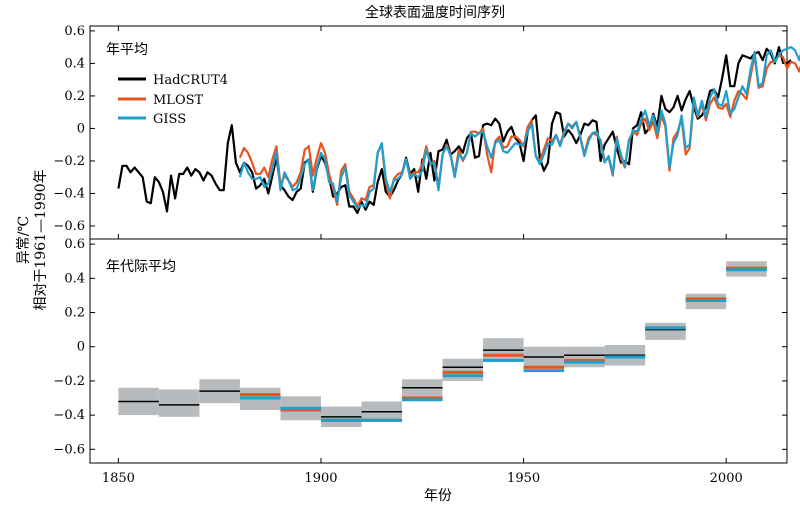 The height and width of the screenshot is (508, 800). I want to click on legend: HadCRUT4 MLOST GISS, so click(173, 100).